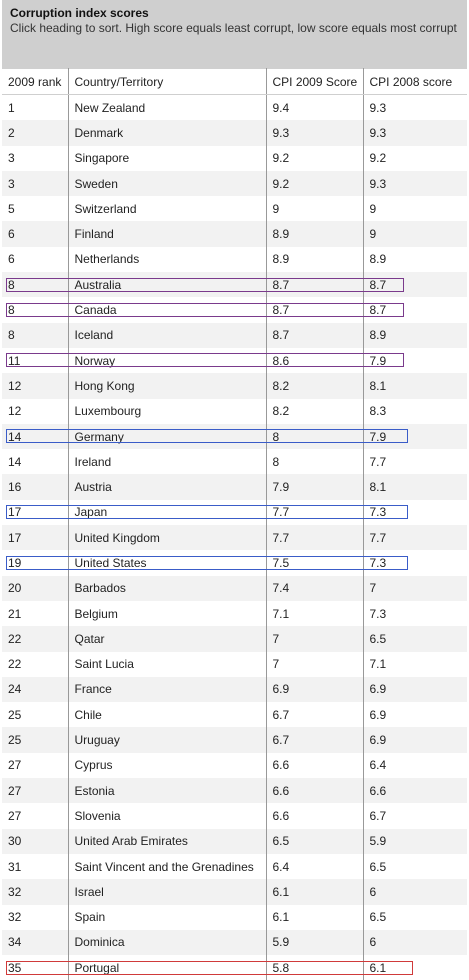  I want to click on country-cell: Hong Kong, so click(167, 385).